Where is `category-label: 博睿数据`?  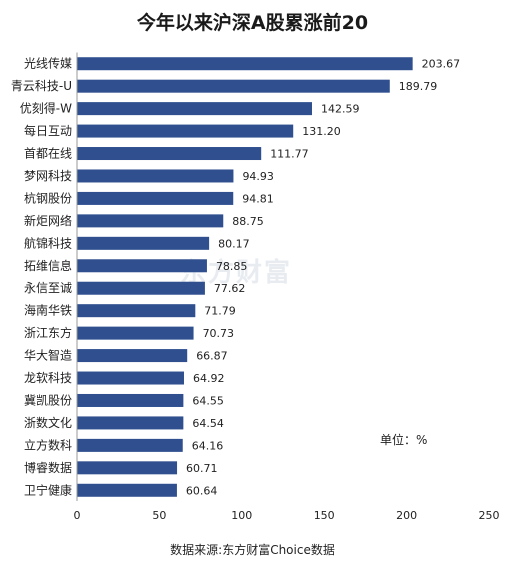 category-label: 博睿数据 is located at coordinates (48, 467).